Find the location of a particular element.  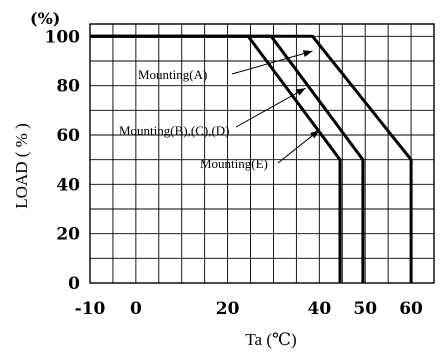

x-tick-label: 20 is located at coordinates (228, 309).